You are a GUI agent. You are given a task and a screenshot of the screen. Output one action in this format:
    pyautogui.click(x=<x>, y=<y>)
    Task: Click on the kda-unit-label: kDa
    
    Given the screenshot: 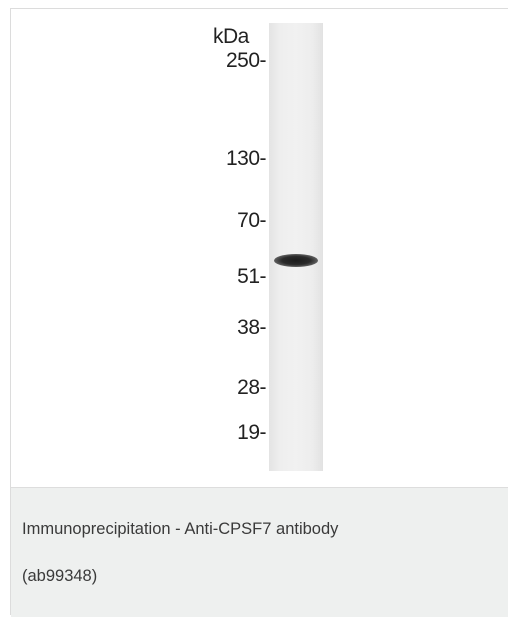 What is the action you would take?
    pyautogui.click(x=231, y=36)
    